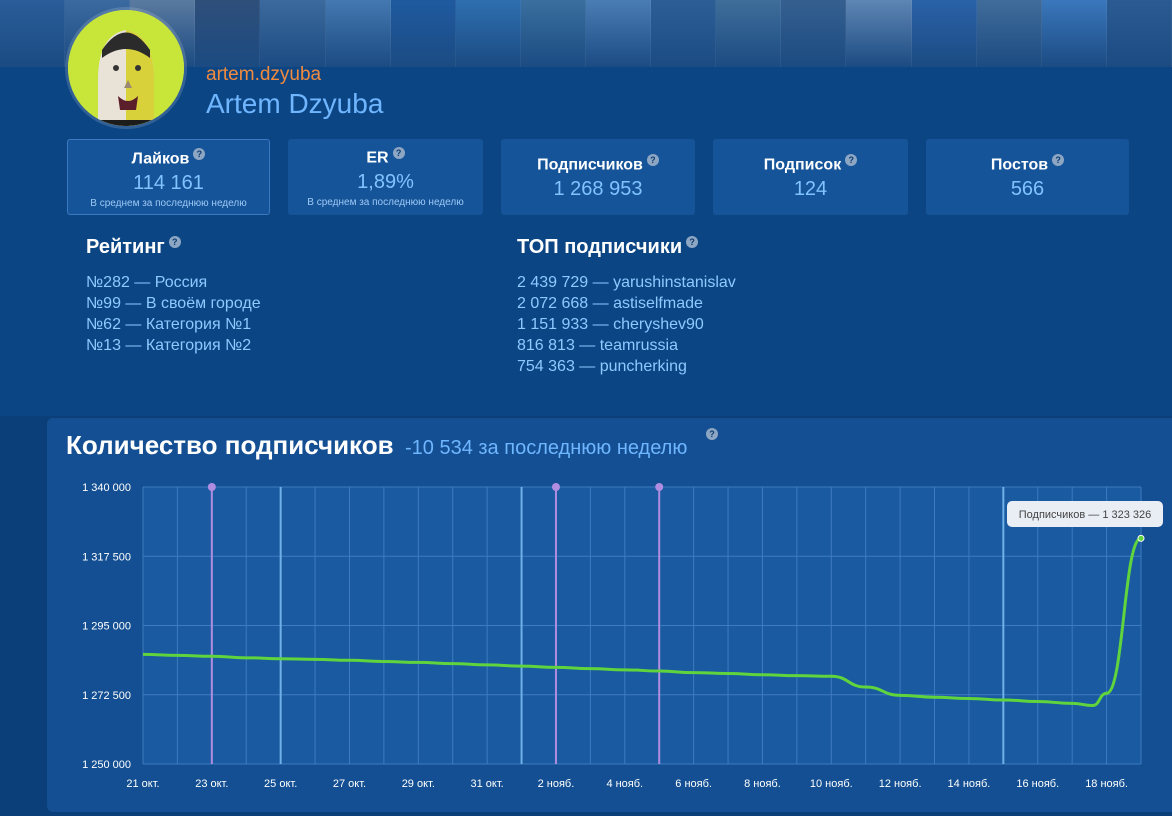 The image size is (1172, 816). Describe the element at coordinates (169, 345) in the screenshot. I see `rating-item: №13 — Категория №2` at that location.